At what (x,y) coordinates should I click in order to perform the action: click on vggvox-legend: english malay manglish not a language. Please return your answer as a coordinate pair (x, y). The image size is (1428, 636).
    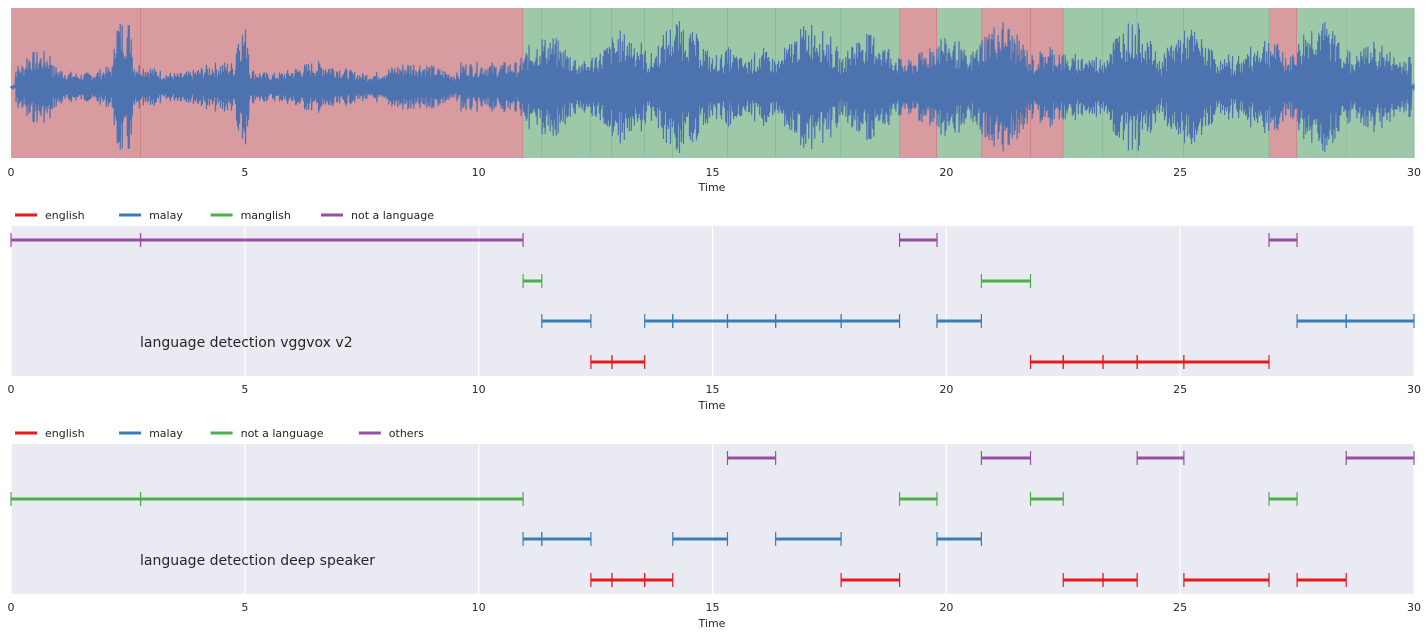
    Looking at the image, I should click on (224, 215).